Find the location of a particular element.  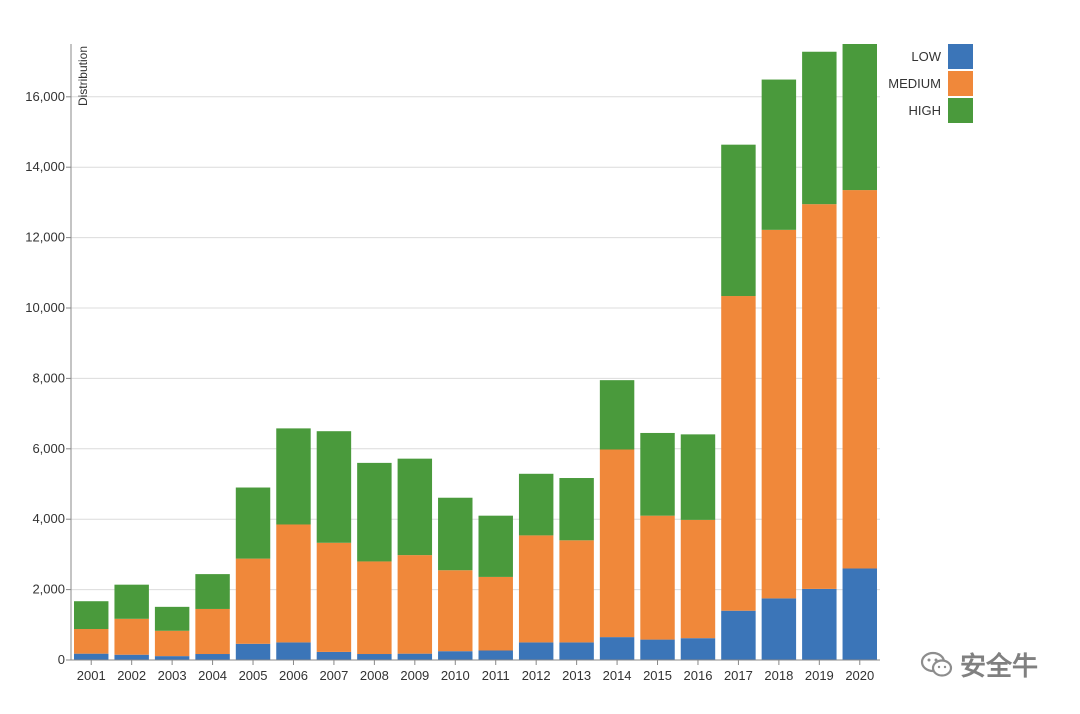

bar-medium-2006 is located at coordinates (293, 583).